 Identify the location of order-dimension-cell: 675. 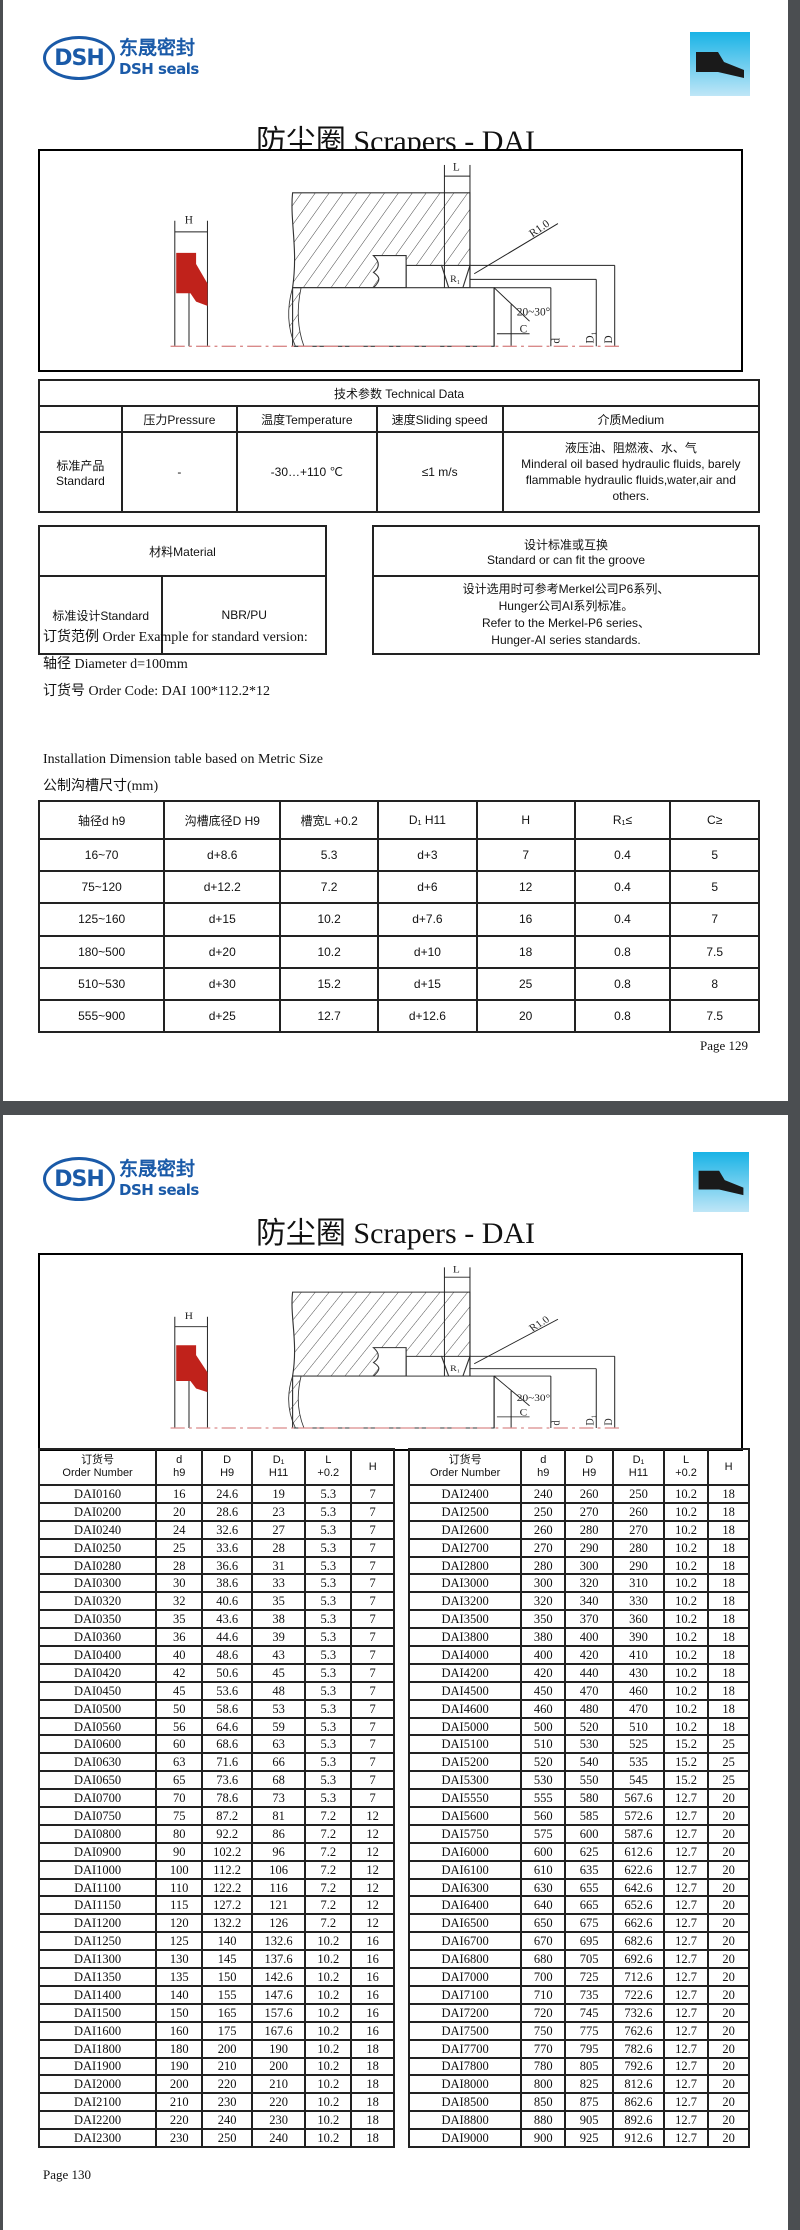
(589, 1923).